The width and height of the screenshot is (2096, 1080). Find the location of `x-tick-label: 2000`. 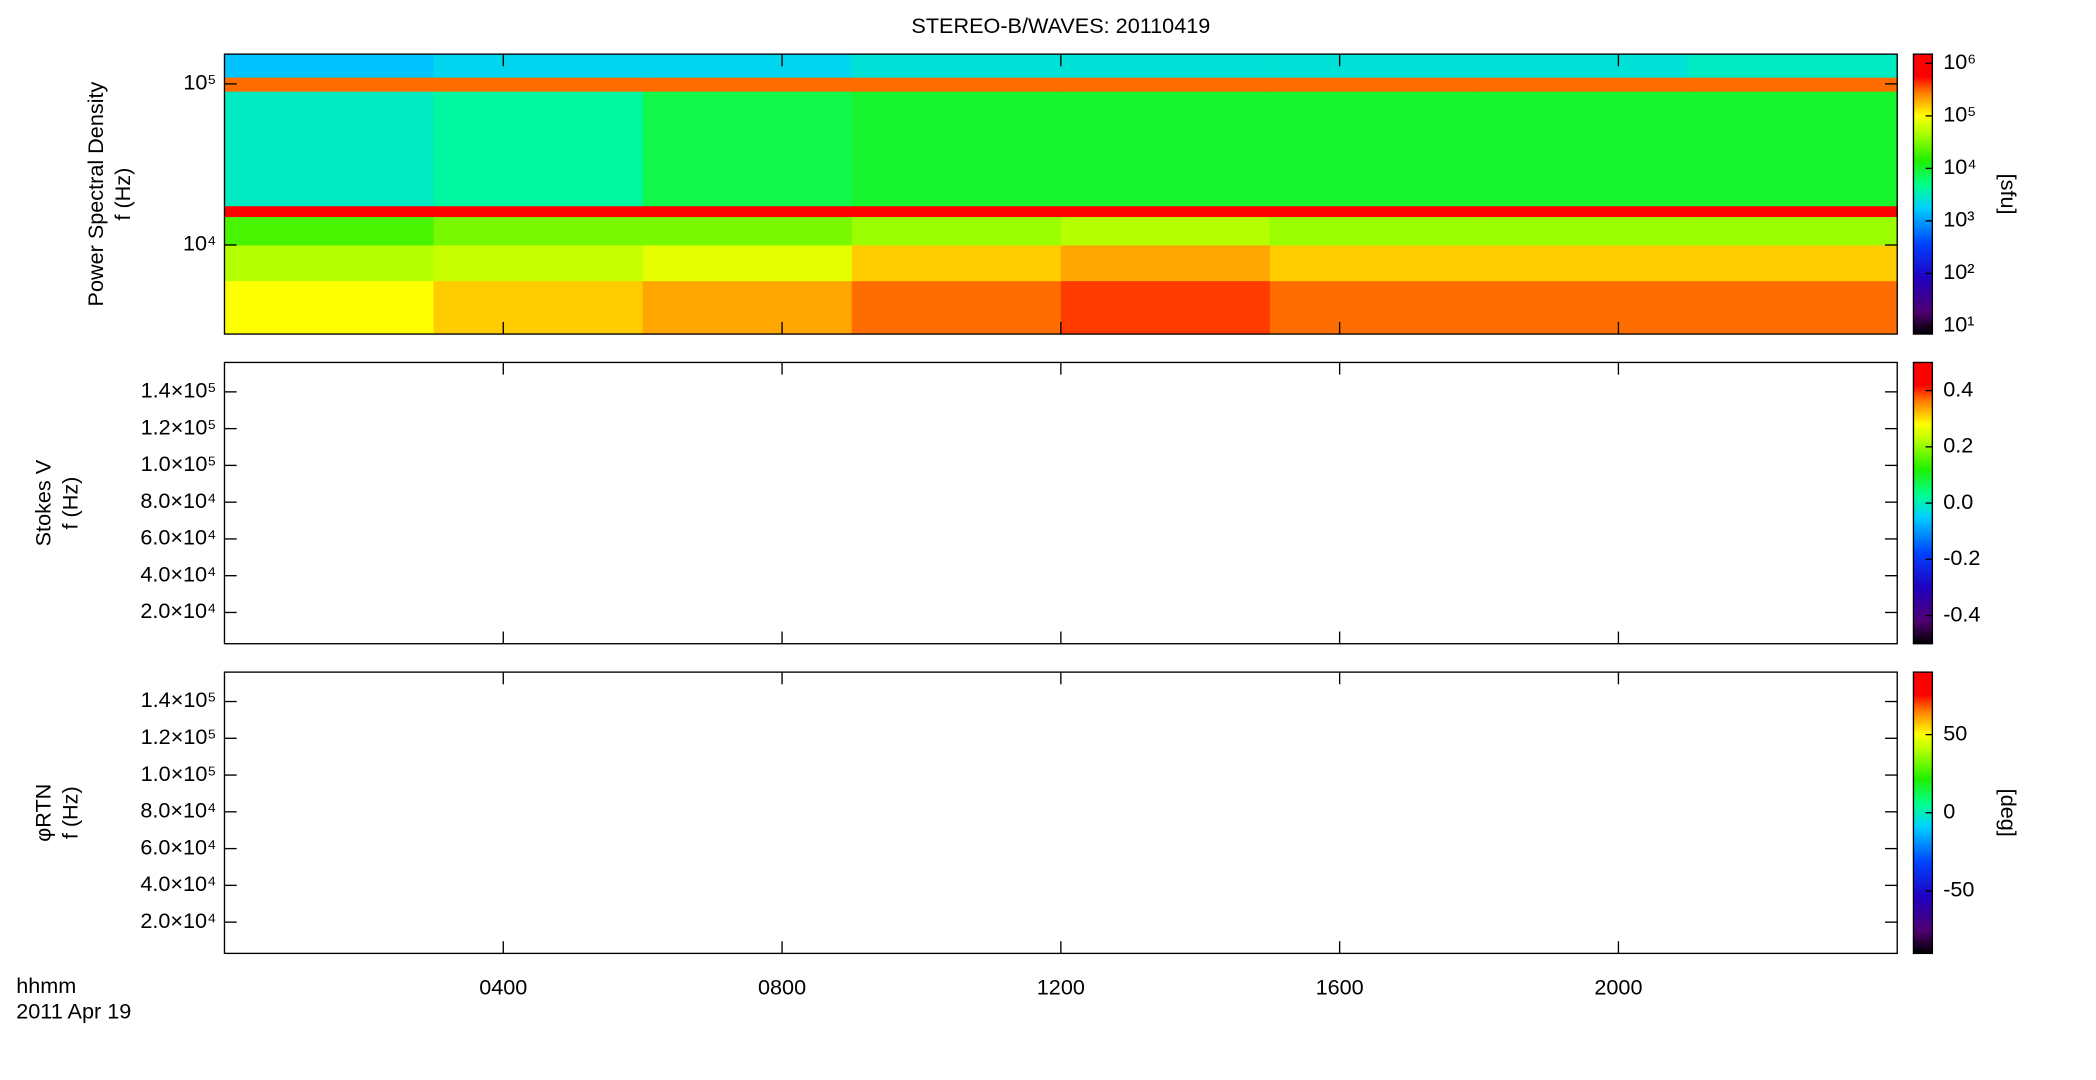

x-tick-label: 2000 is located at coordinates (1618, 986).